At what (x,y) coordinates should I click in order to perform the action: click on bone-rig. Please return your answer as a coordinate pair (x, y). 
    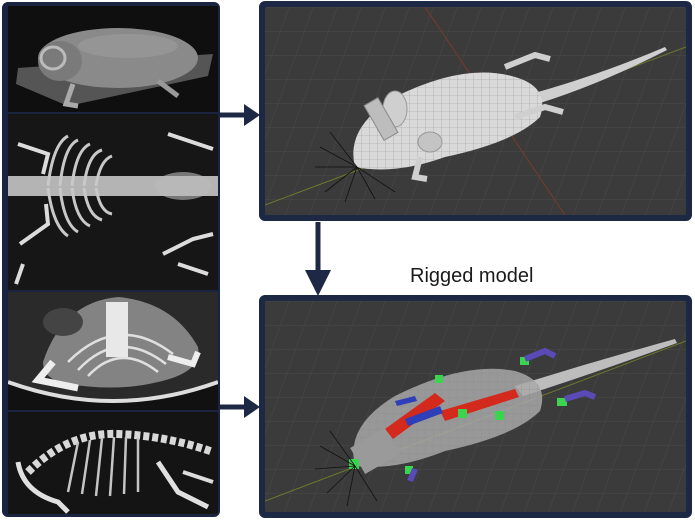
    Looking at the image, I should click on (473, 415).